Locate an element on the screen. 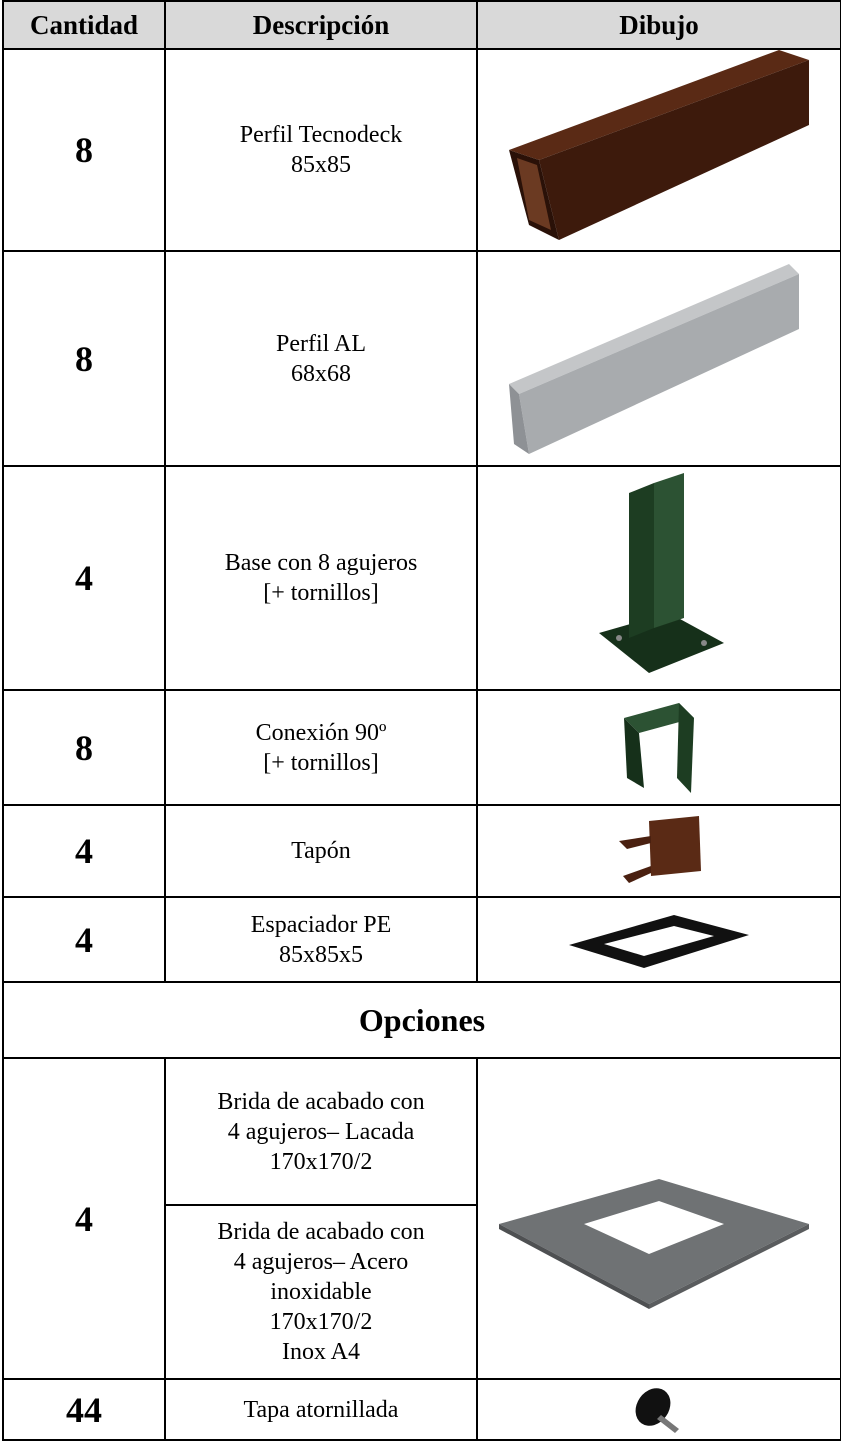  description: Tapón is located at coordinates (321, 851).